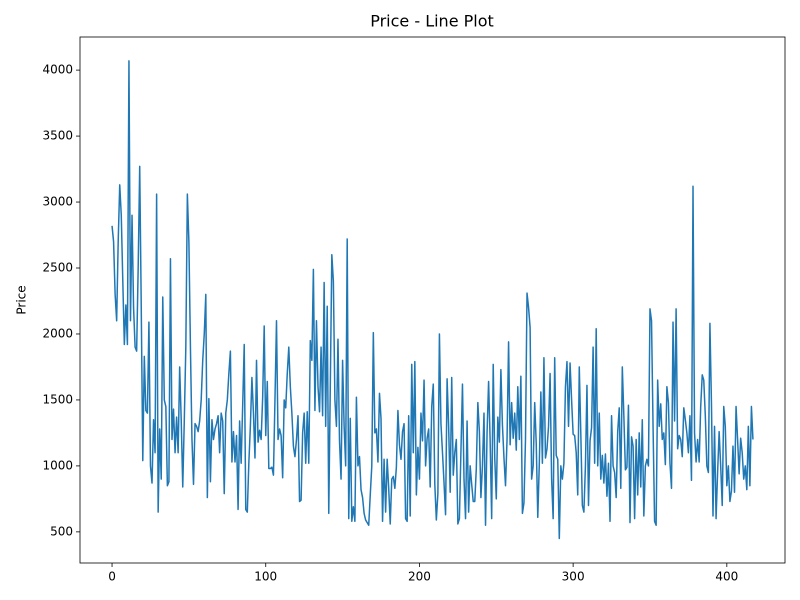 Image resolution: width=800 pixels, height=600 pixels. What do you see at coordinates (57, 136) in the screenshot?
I see `y-tick-label: 3500` at bounding box center [57, 136].